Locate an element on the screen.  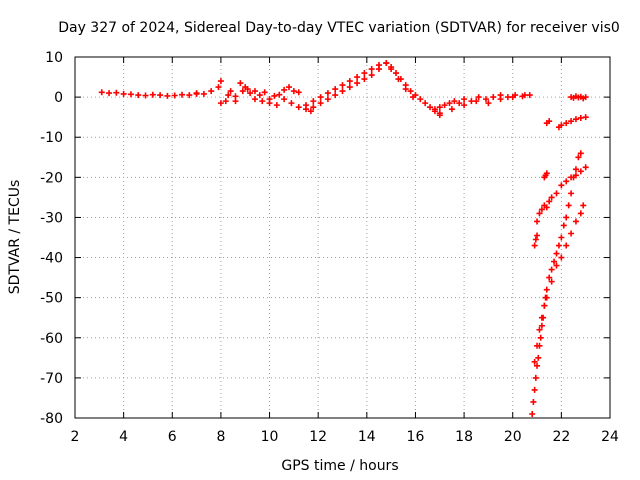
x-tick-label: 18 is located at coordinates (464, 437).